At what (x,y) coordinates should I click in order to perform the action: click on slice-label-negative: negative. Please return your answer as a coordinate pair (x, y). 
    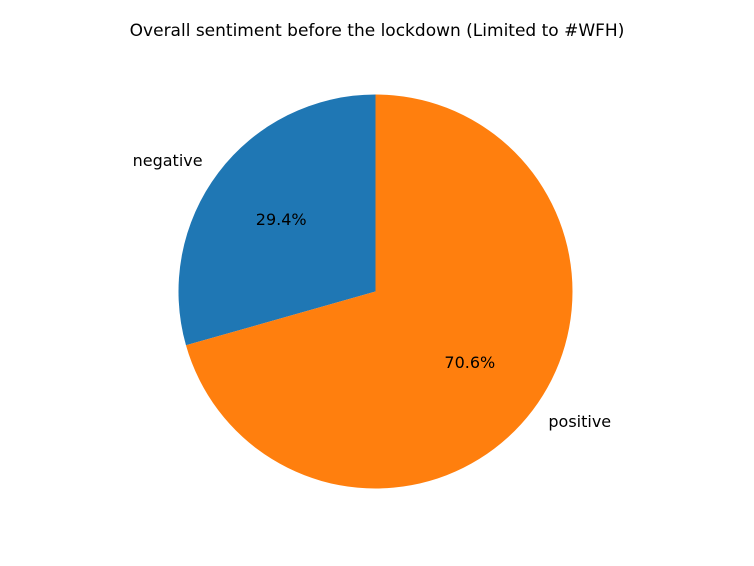
    Looking at the image, I should click on (167, 160).